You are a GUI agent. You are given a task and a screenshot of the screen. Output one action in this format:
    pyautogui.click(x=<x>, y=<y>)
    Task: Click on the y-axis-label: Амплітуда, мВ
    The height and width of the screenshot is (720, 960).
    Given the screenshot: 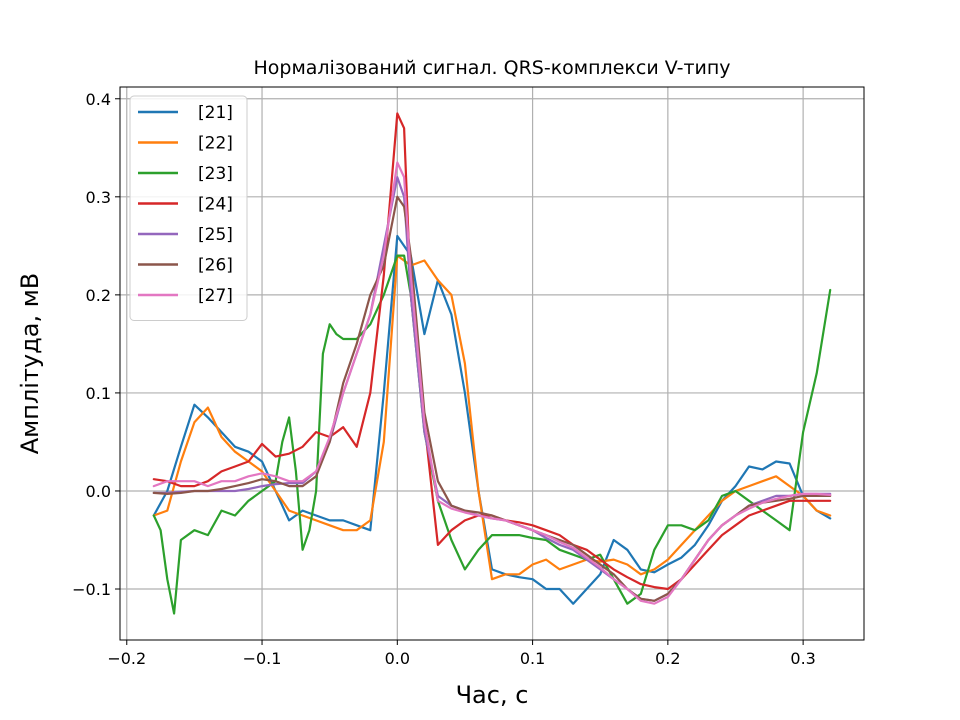 What is the action you would take?
    pyautogui.click(x=30, y=364)
    